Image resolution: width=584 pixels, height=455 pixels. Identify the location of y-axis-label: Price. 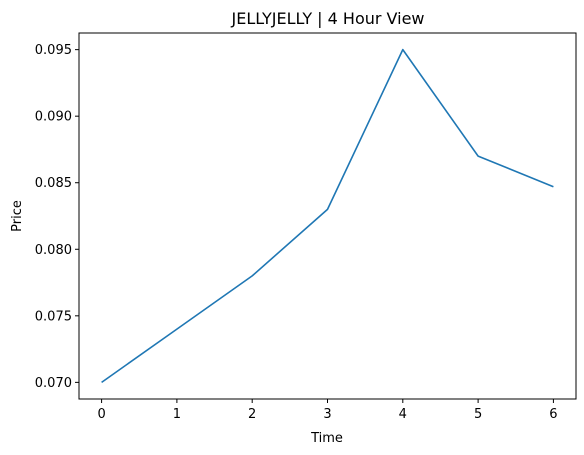
(17, 216).